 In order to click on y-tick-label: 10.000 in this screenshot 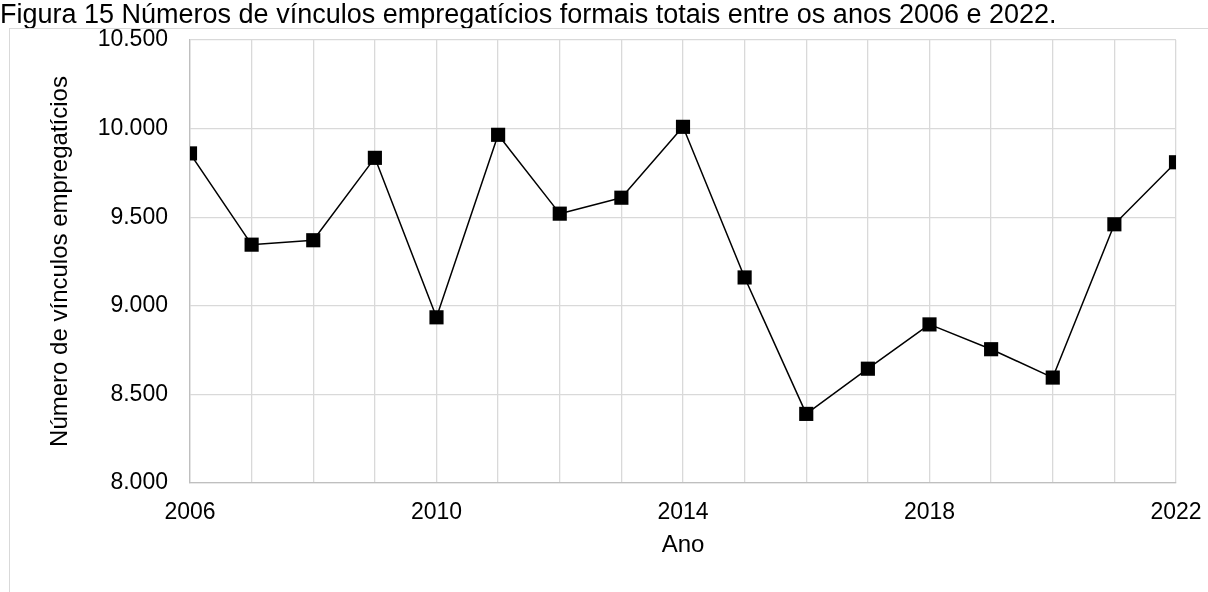, I will do `click(132, 126)`.